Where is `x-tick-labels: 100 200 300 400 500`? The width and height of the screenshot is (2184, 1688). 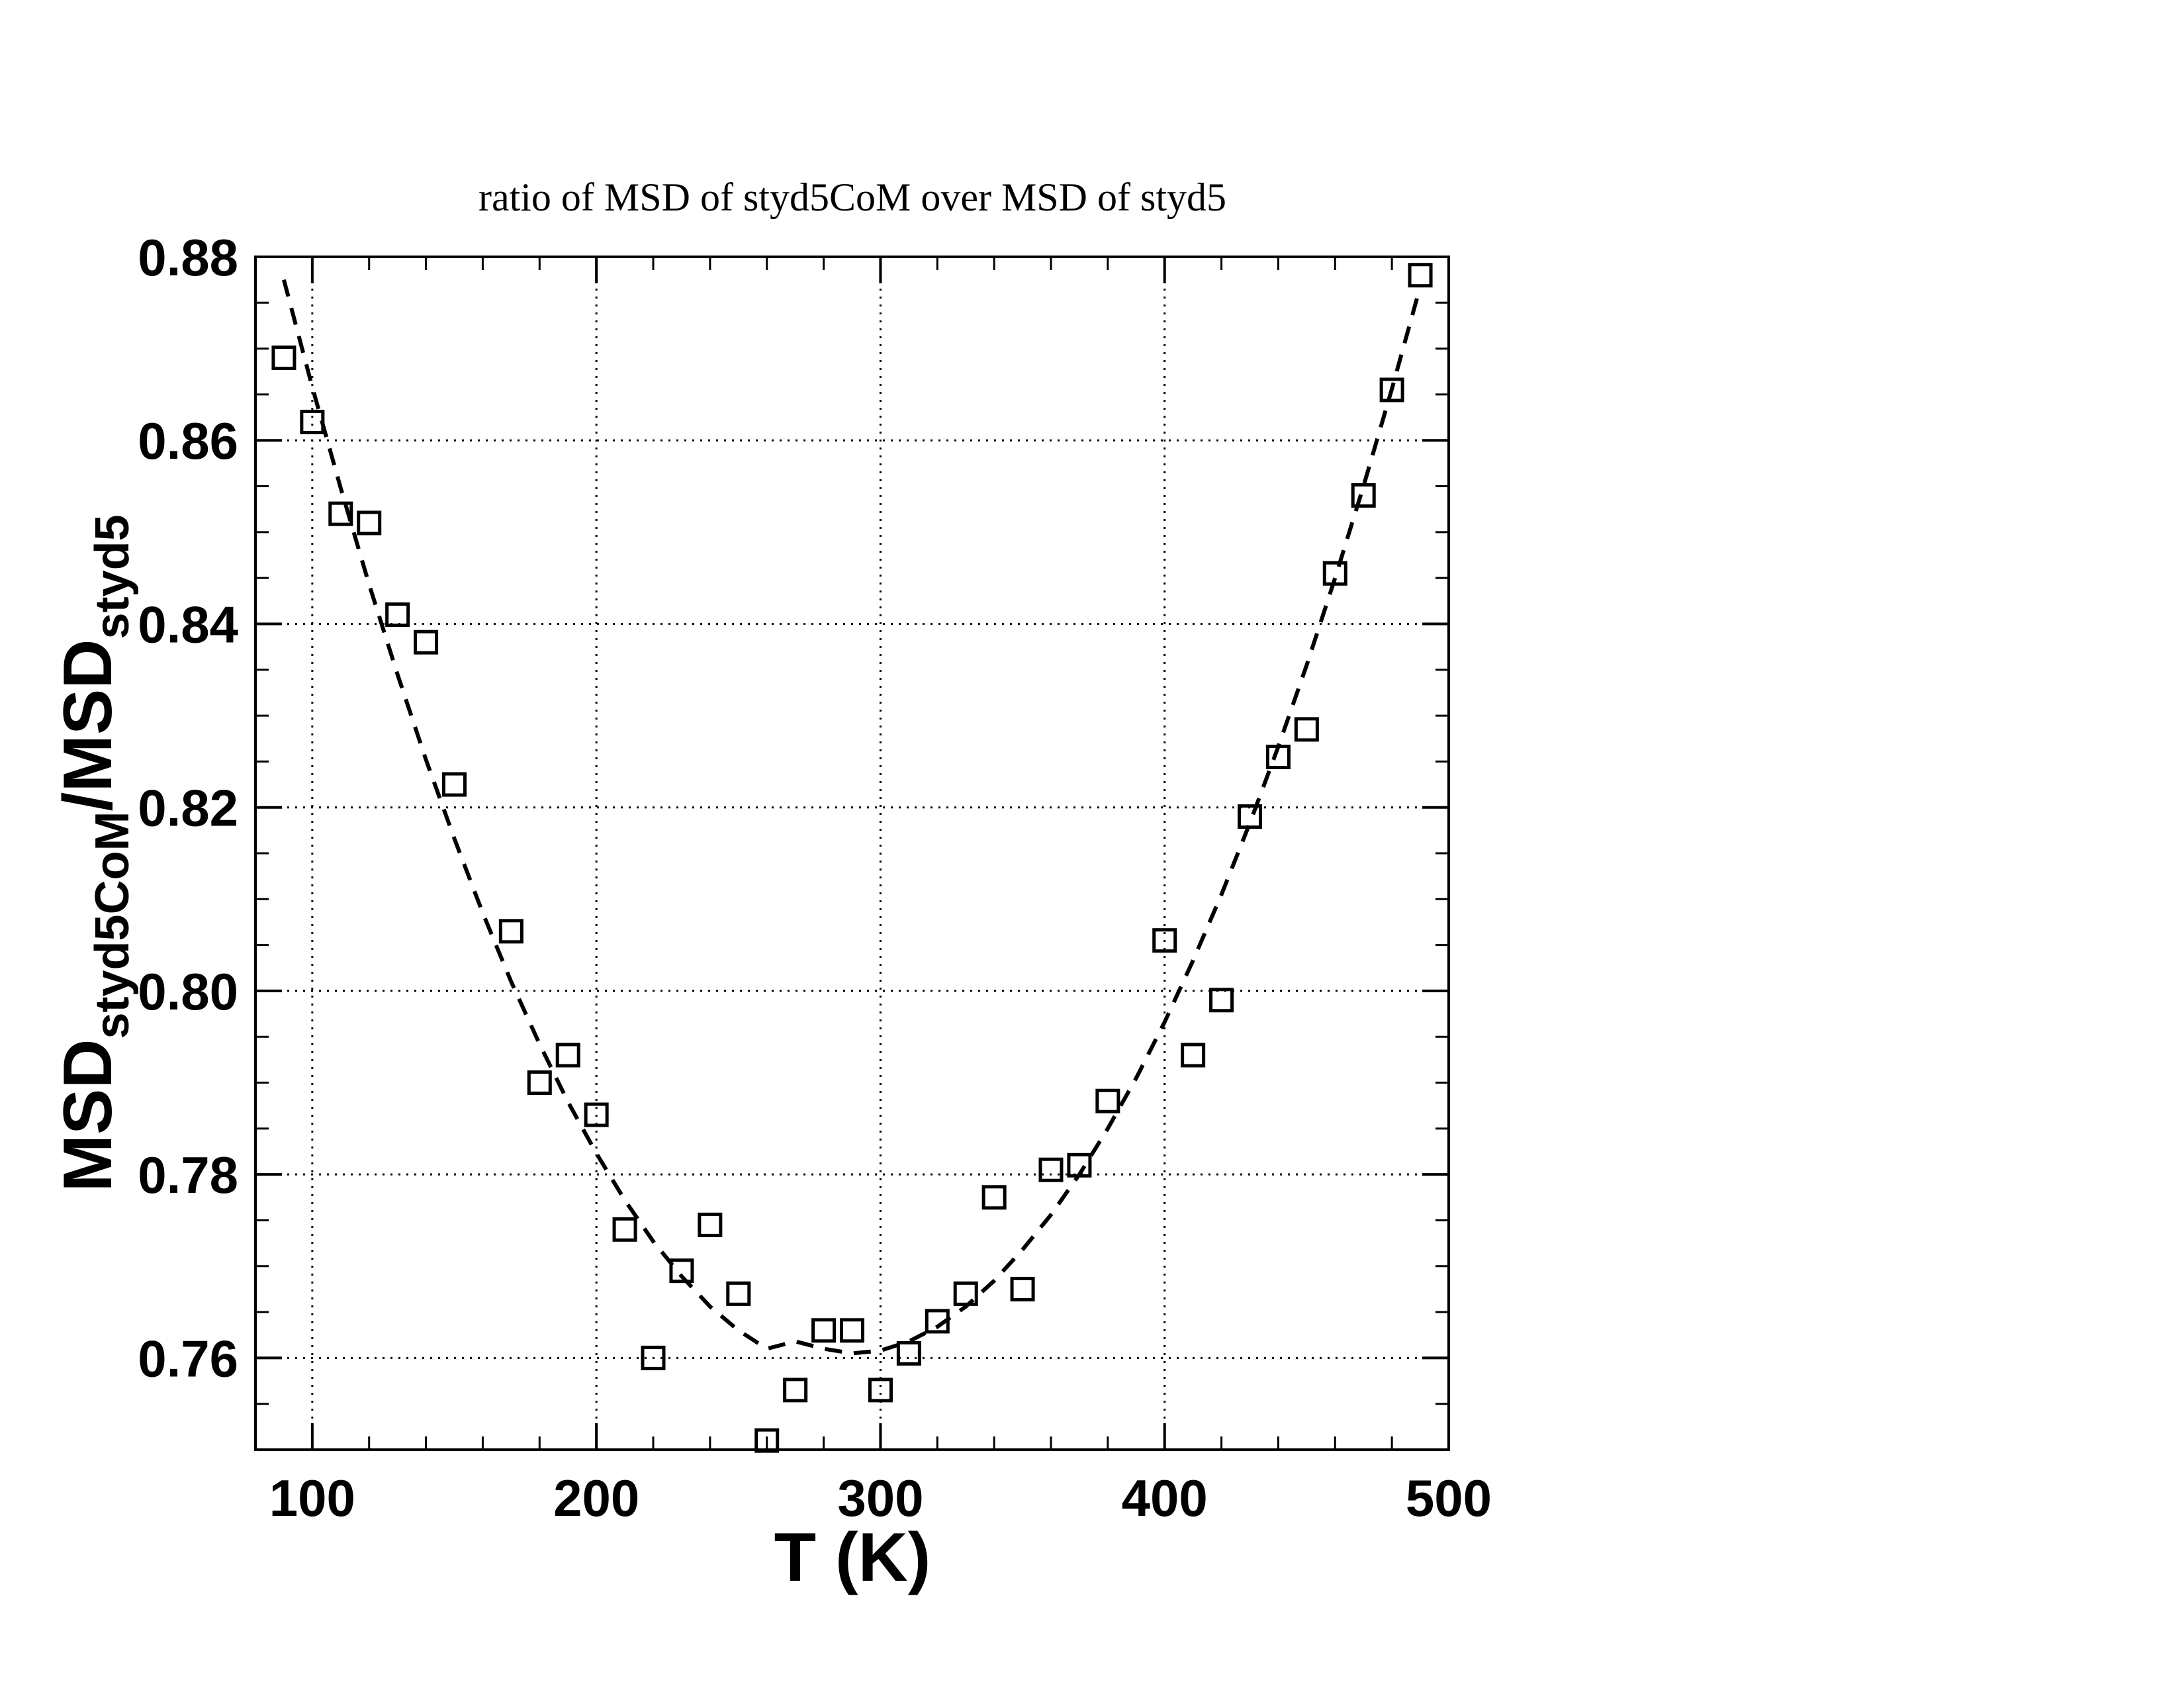 x-tick-labels: 100 200 300 400 500 is located at coordinates (880, 1498).